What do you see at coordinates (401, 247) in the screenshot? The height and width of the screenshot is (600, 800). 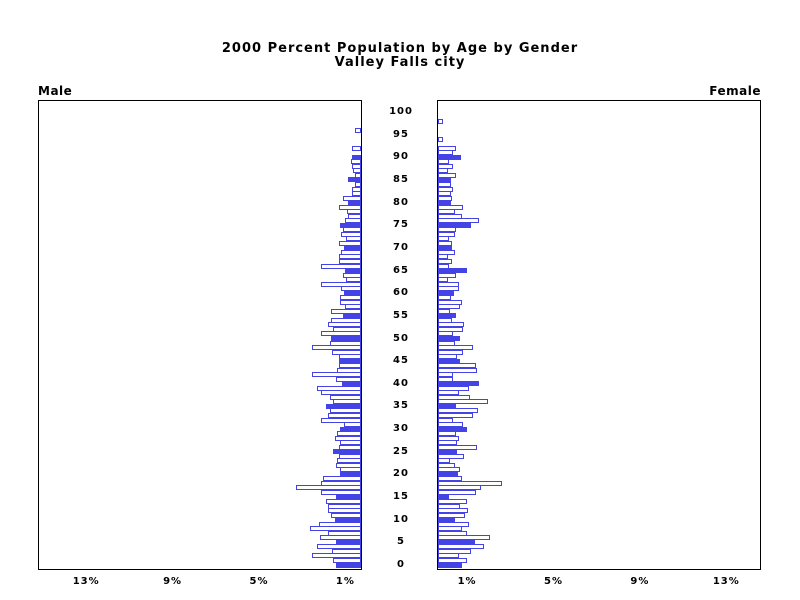 I see `age-tick-label-70: 70` at bounding box center [401, 247].